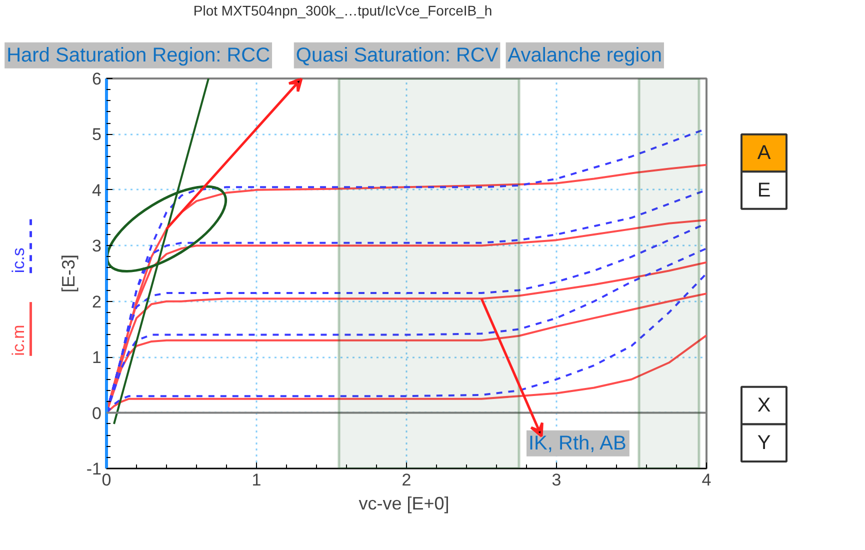 This screenshot has width=865, height=550. Describe the element at coordinates (585, 55) in the screenshot. I see `text: Avalanche region` at that location.